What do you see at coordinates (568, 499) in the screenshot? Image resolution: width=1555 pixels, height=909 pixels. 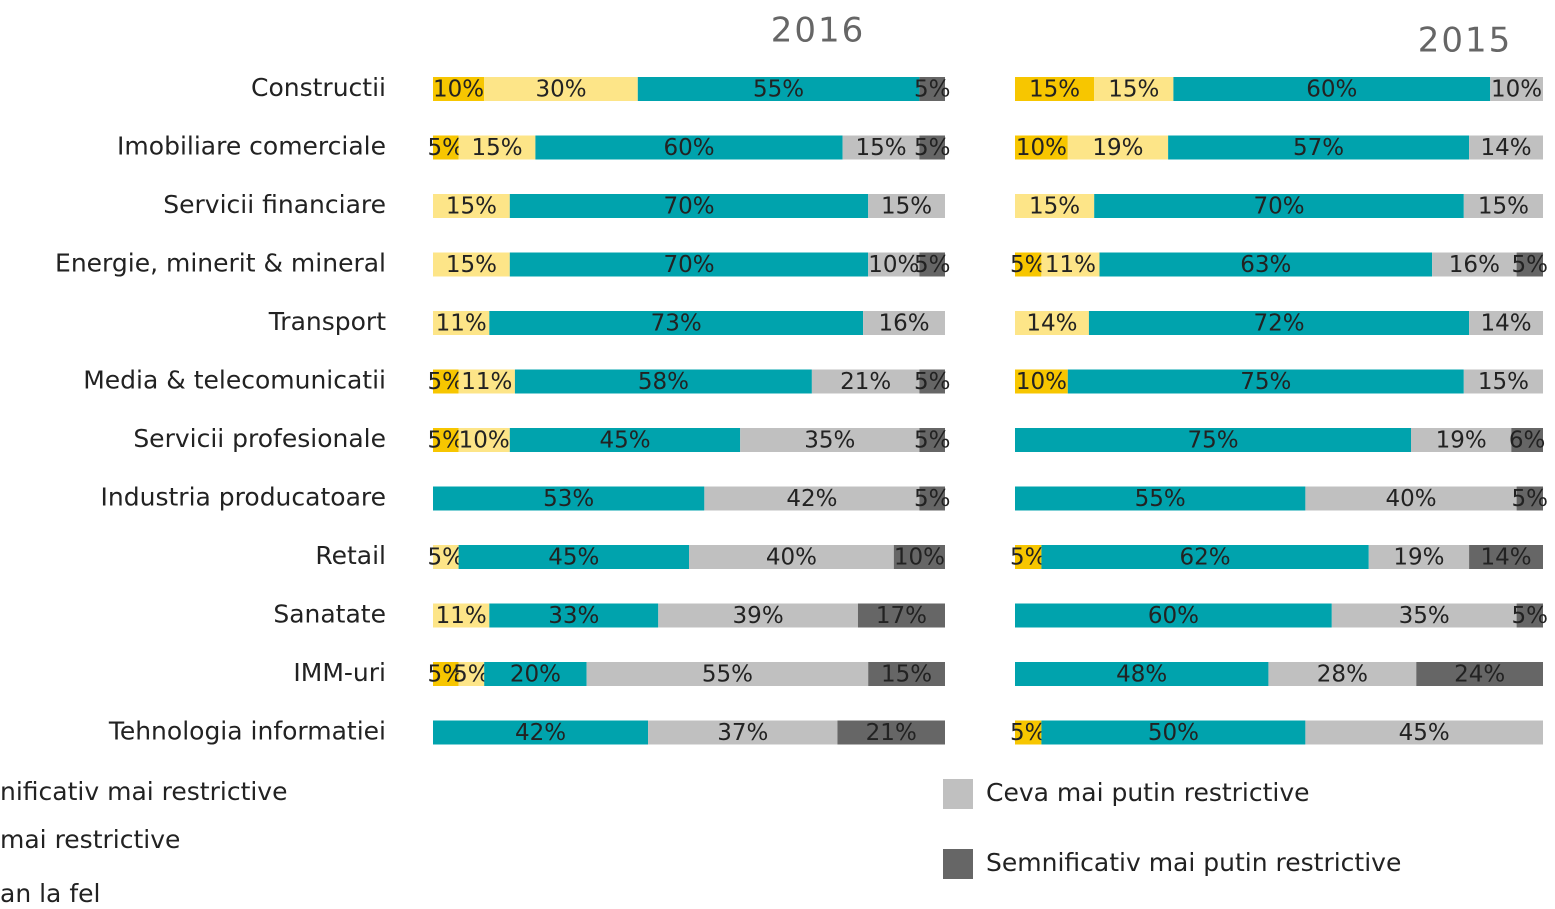 I see `value-label: 53%` at bounding box center [568, 499].